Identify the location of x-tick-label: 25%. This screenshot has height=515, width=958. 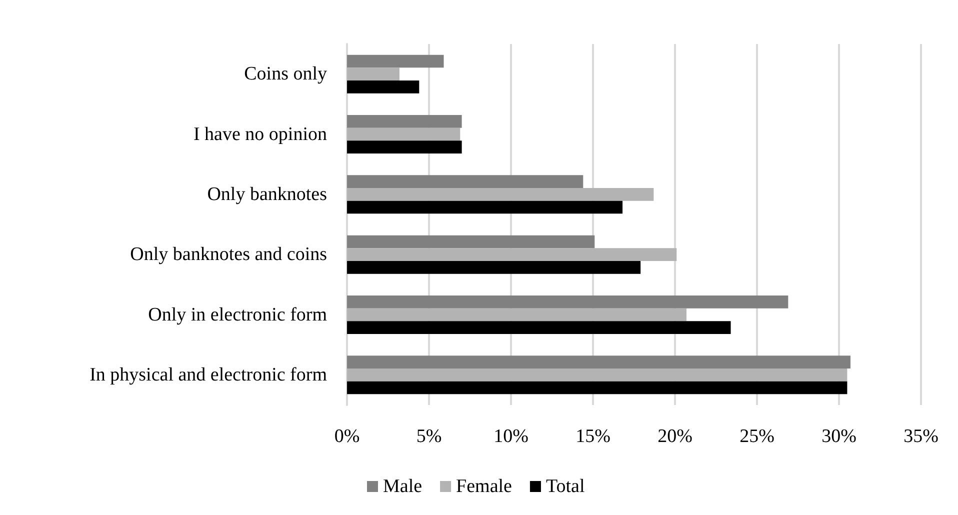
(757, 436).